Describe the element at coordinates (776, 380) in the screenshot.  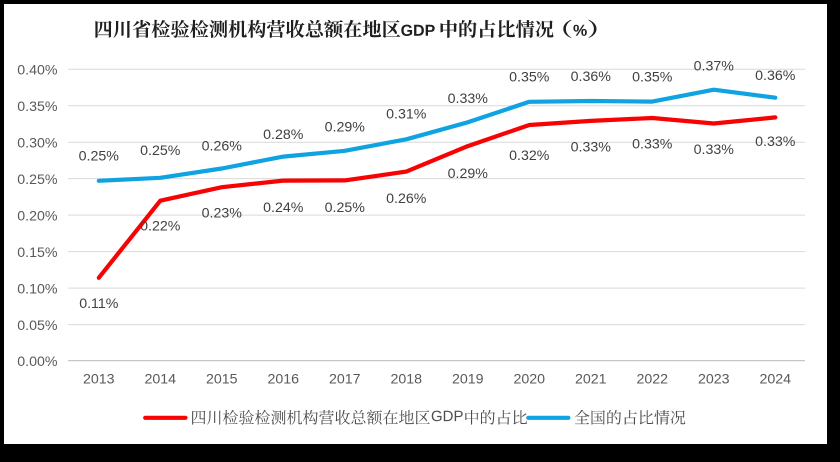
I see `svg-text: 2024` at that location.